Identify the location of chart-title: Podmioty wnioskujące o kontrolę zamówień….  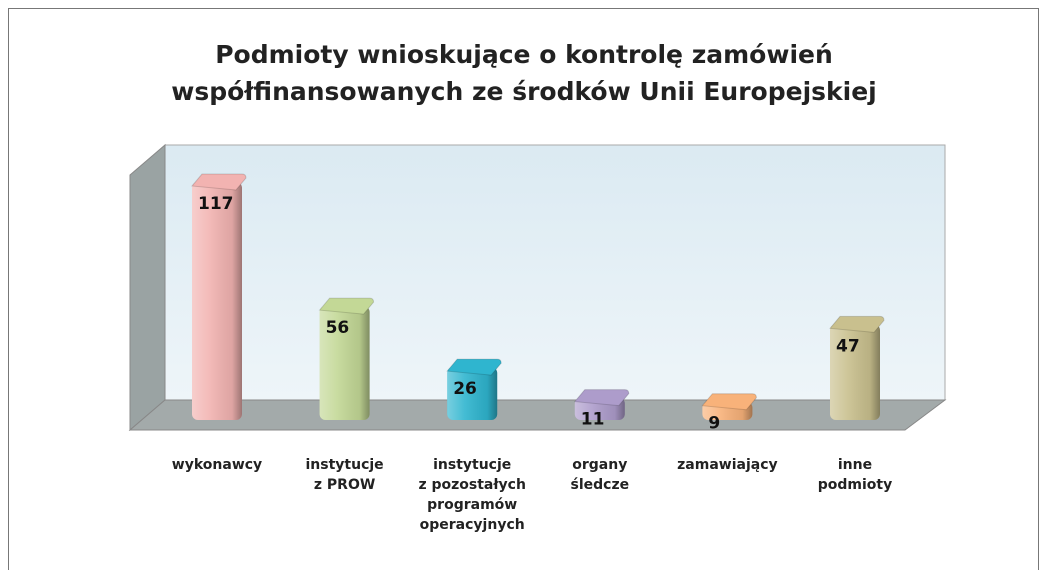
(524, 73).